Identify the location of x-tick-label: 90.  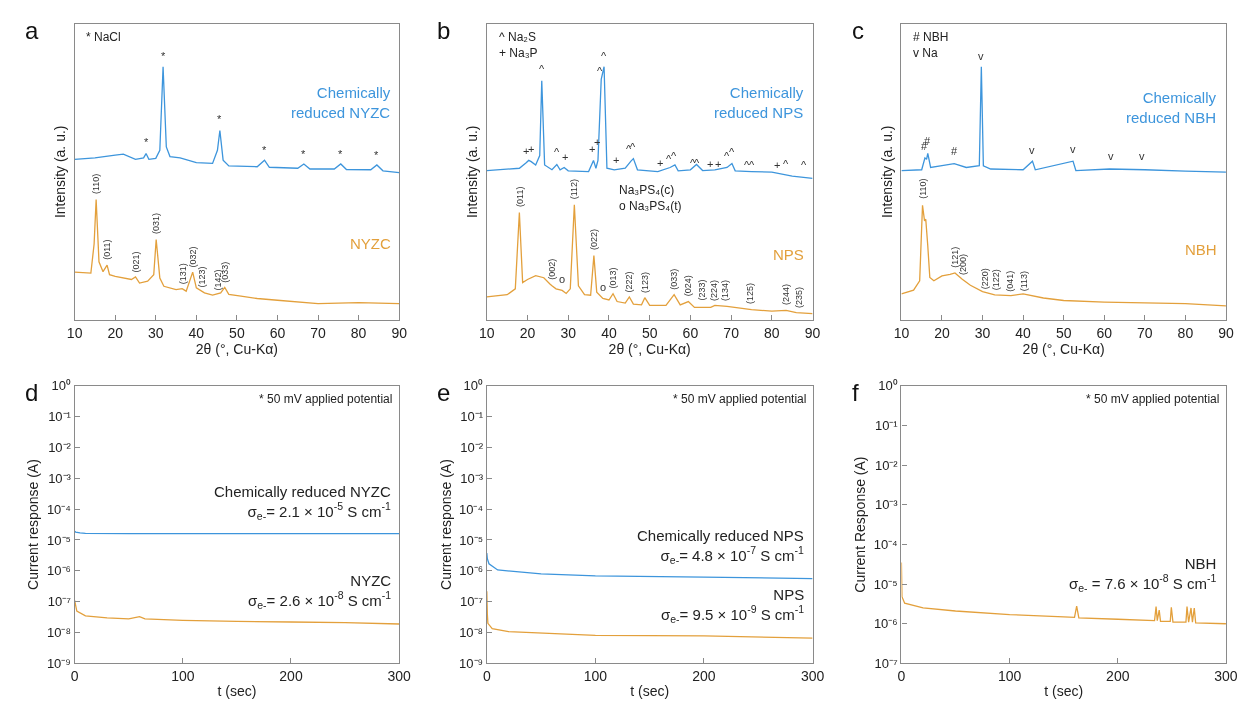
(1226, 332).